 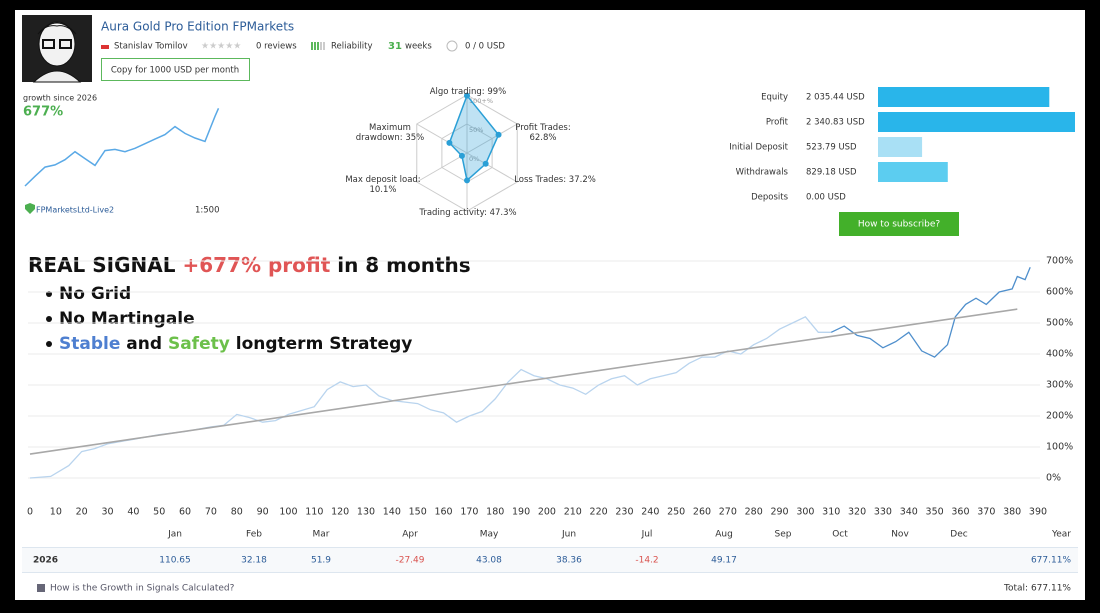 What do you see at coordinates (276, 47) in the screenshot?
I see `reviews: 0 reviews` at bounding box center [276, 47].